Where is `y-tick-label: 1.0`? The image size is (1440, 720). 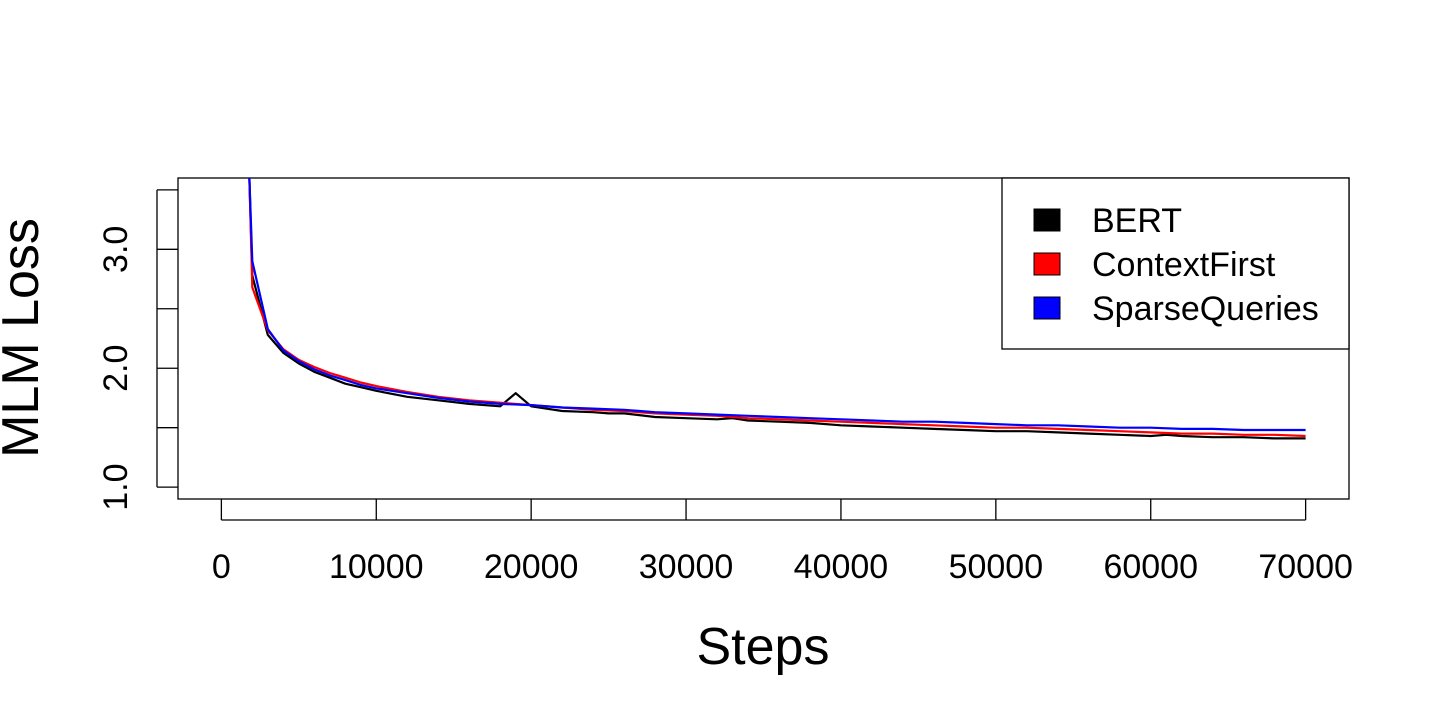
y-tick-label: 1.0 is located at coordinates (116, 486).